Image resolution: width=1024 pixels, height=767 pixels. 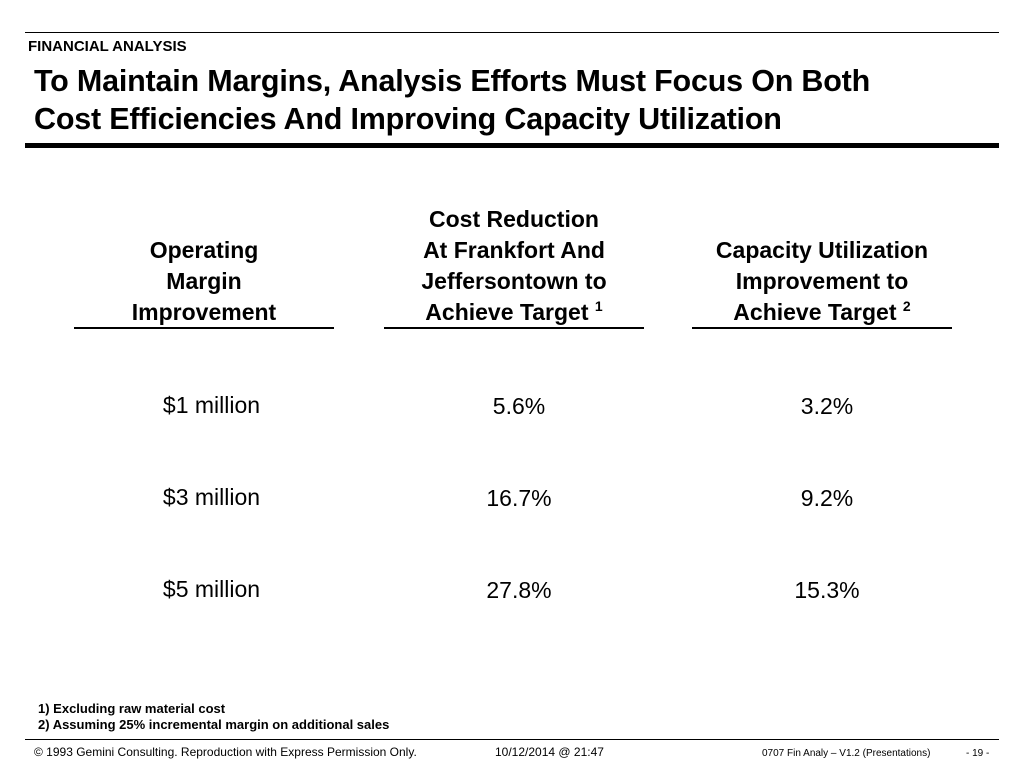 What do you see at coordinates (107, 46) in the screenshot?
I see `section-label: FINANCIAL ANALYSIS` at bounding box center [107, 46].